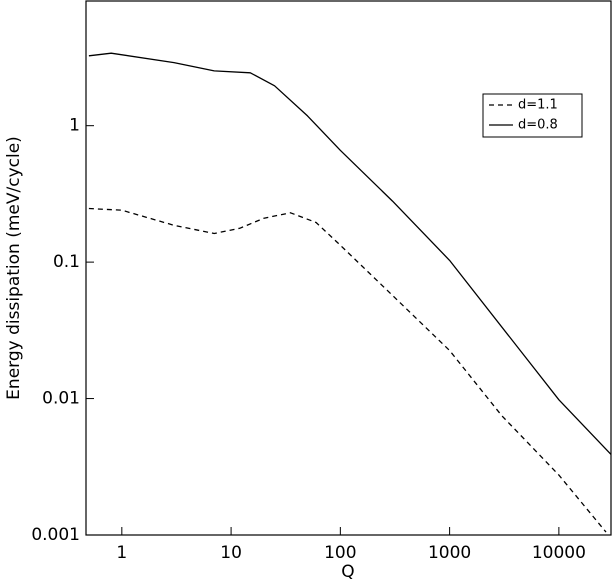  I want to click on y-tick-label: 0.01, so click(61, 399).